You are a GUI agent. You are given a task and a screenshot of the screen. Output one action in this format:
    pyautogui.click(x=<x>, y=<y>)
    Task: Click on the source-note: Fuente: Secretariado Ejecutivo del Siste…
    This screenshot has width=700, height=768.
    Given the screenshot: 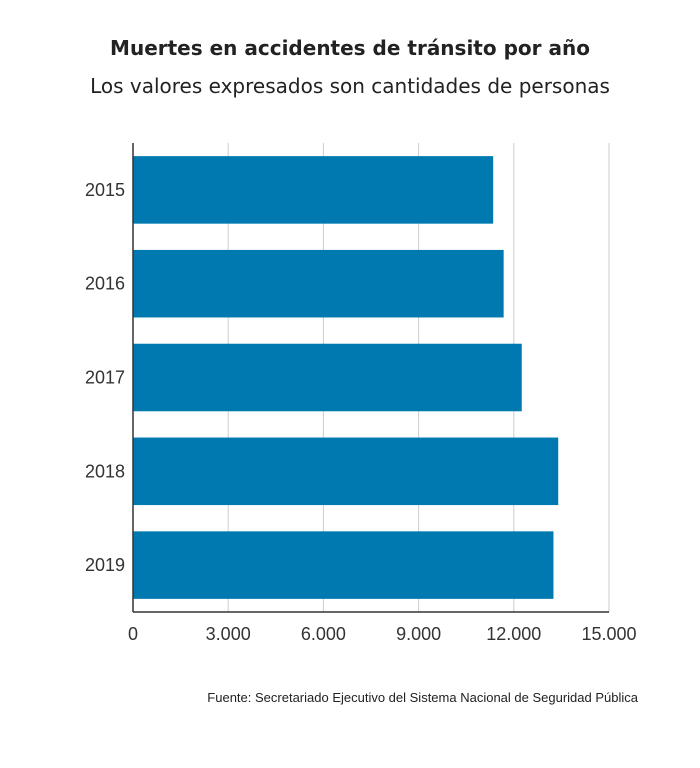 What is the action you would take?
    pyautogui.click(x=422, y=697)
    